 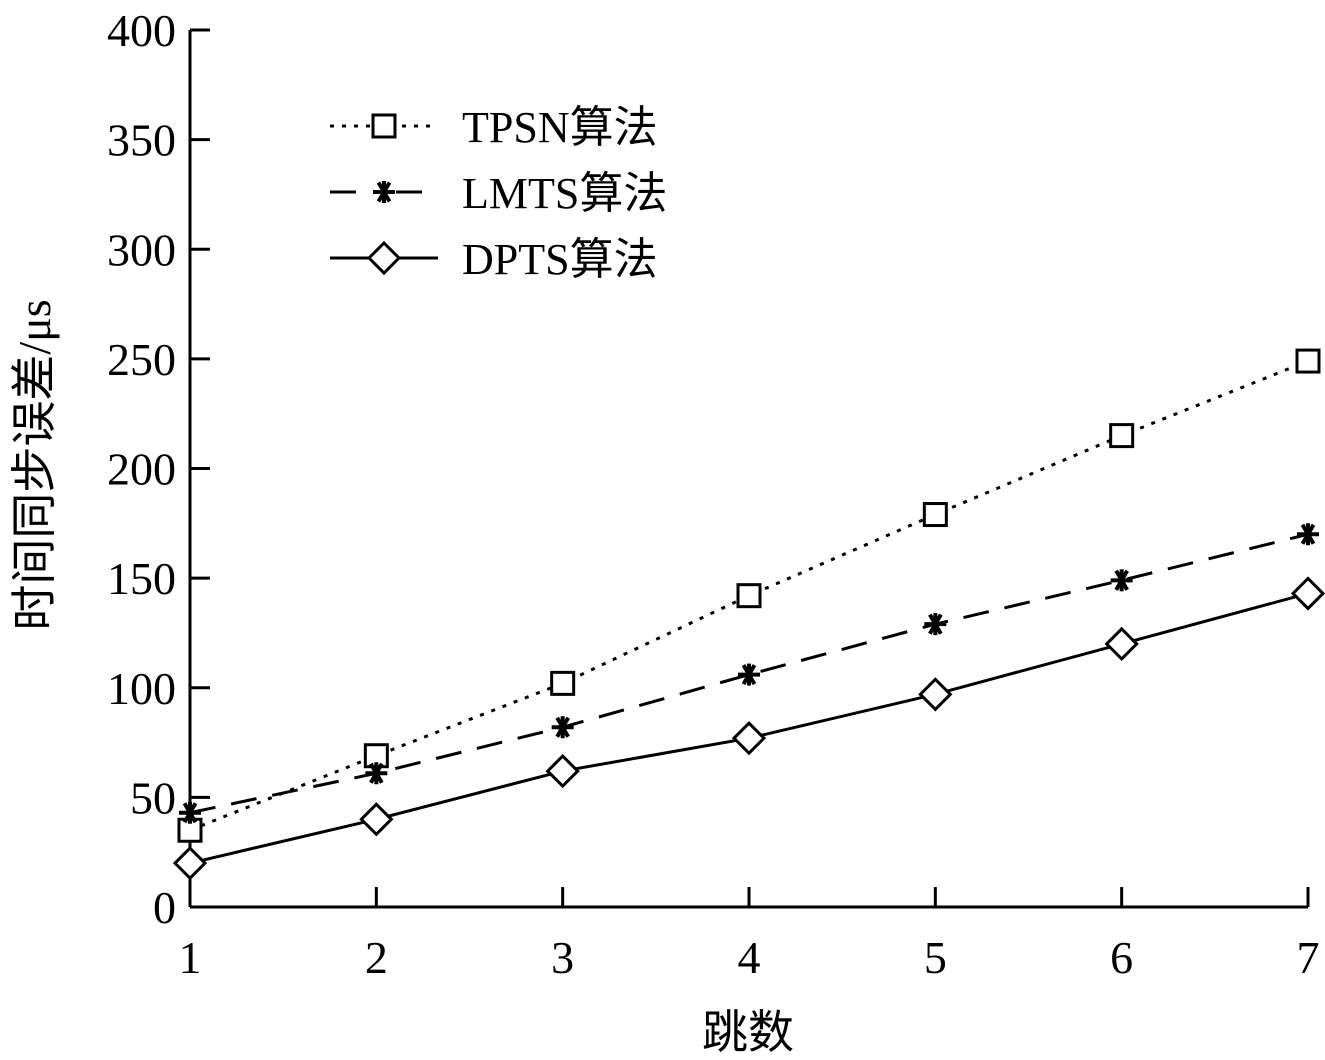 What do you see at coordinates (190, 957) in the screenshot?
I see `x-tick-label: 1` at bounding box center [190, 957].